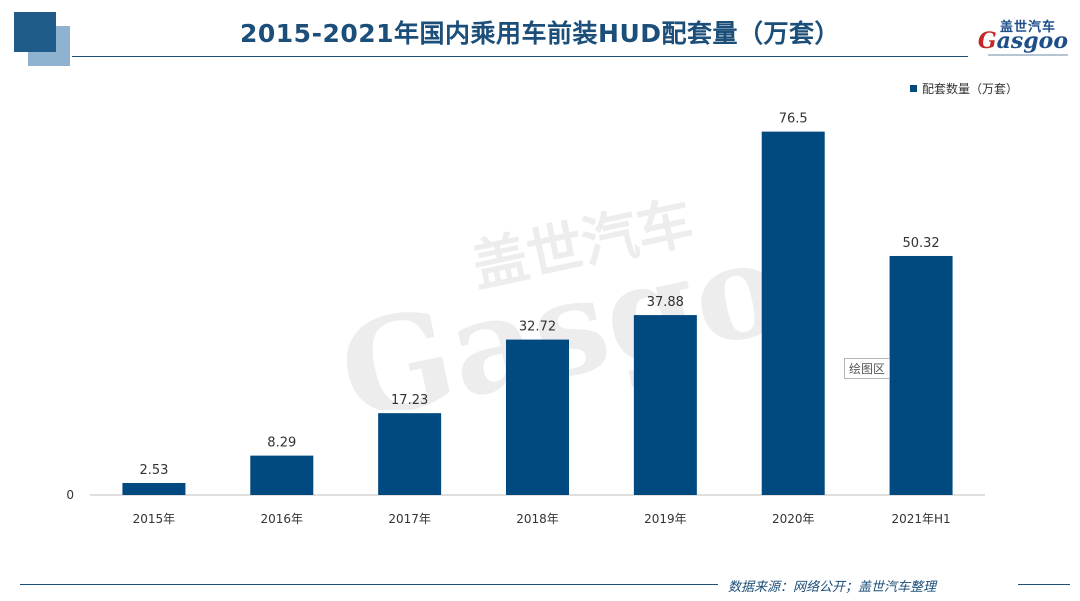 This screenshot has height=601, width=1080. Describe the element at coordinates (520, 56) in the screenshot. I see `title-divider` at that location.